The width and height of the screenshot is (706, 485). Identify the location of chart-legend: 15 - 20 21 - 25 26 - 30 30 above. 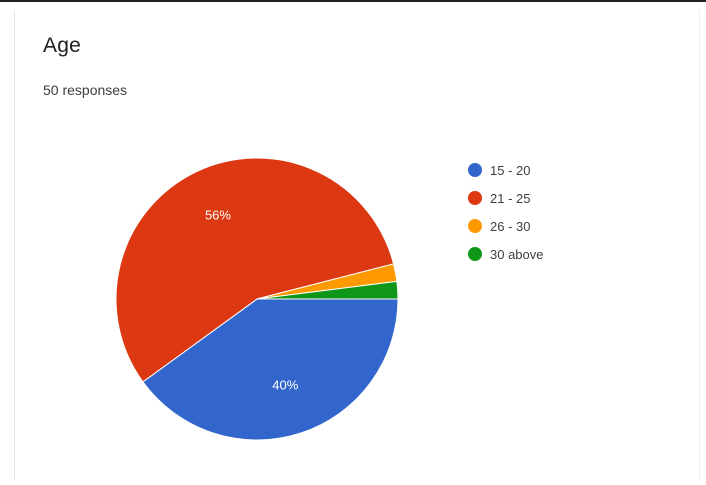
(506, 212).